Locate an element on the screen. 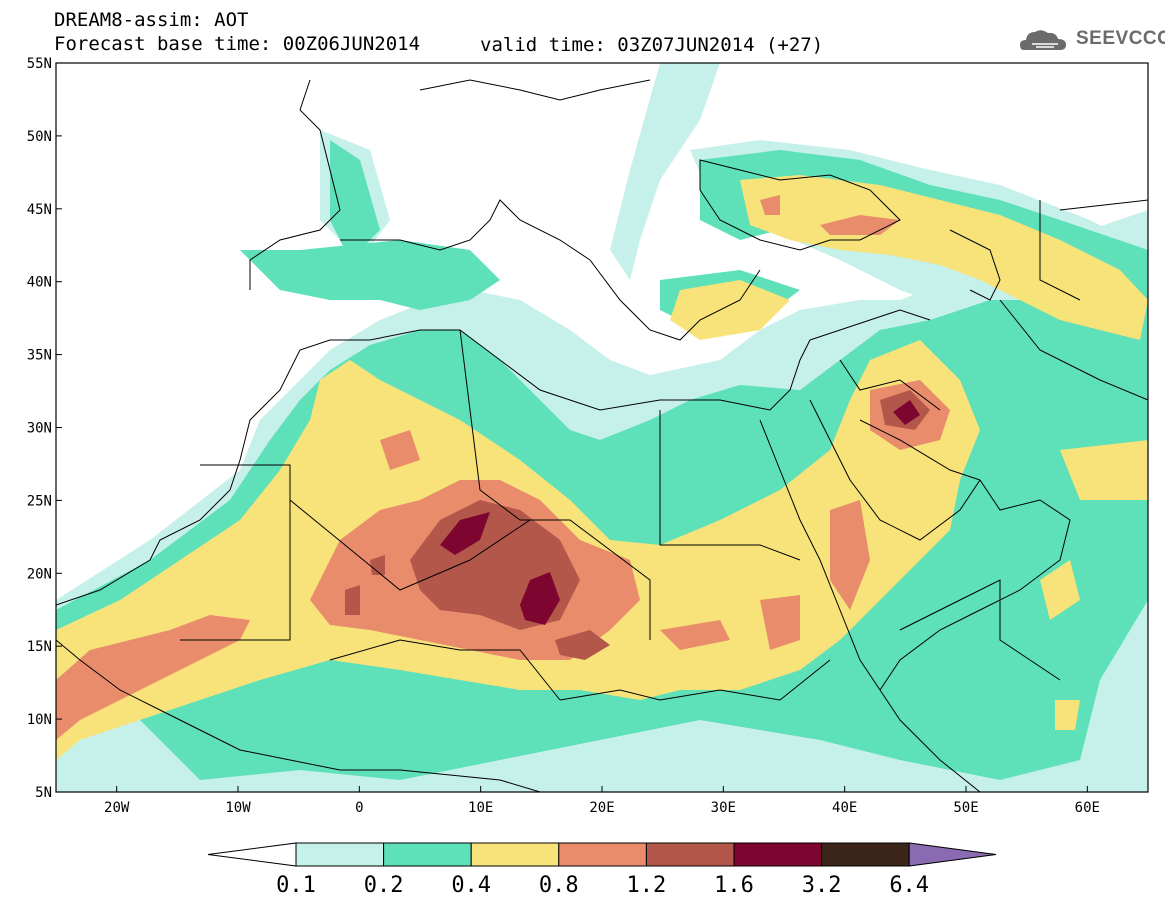 Image resolution: width=1165 pixels, height=905 pixels. lat-tick-label: 15N is located at coordinates (39, 647).